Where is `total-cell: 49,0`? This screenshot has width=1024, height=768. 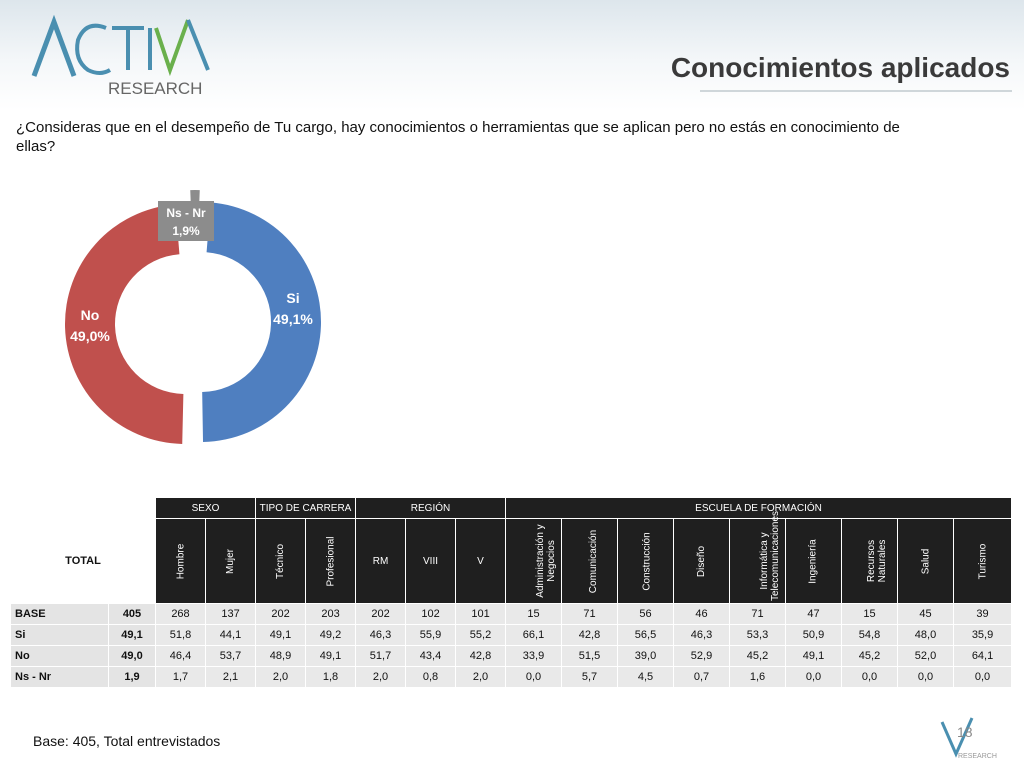 total-cell: 49,0 is located at coordinates (132, 656).